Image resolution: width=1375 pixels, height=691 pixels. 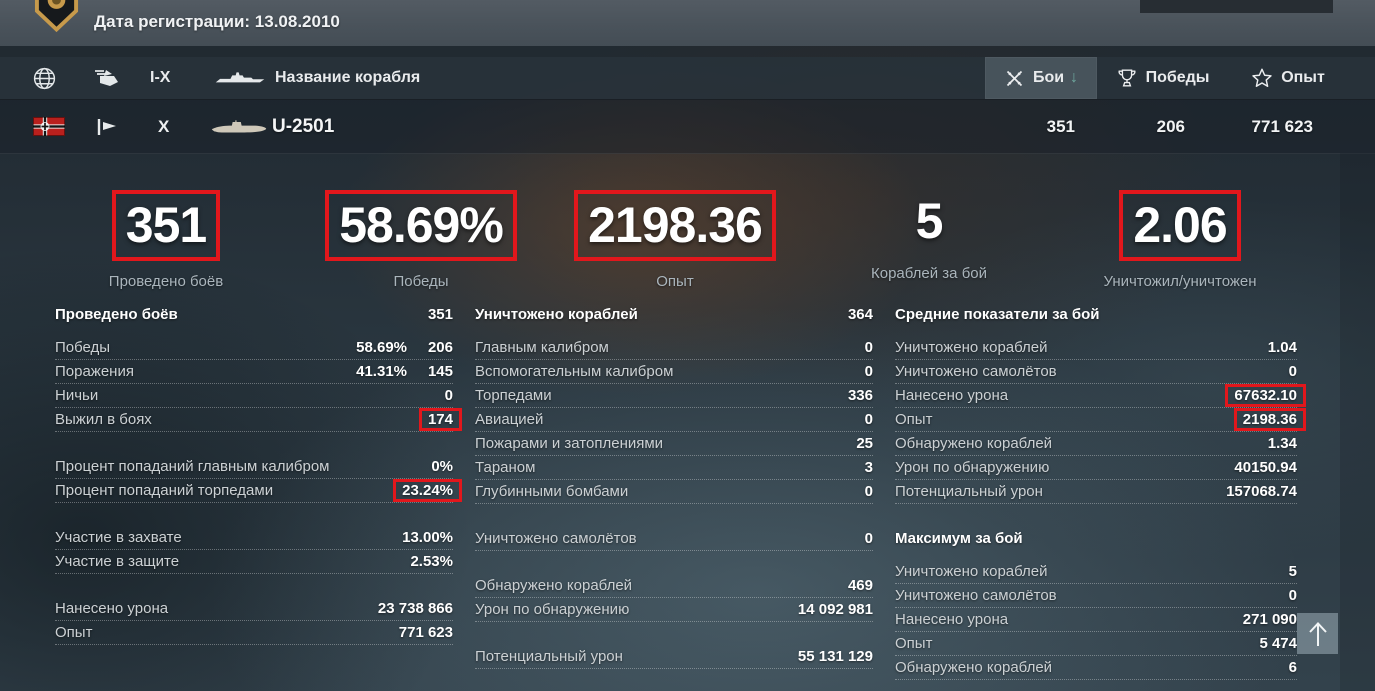 I want to click on stat-value: 55 131 129, so click(x=835, y=656).